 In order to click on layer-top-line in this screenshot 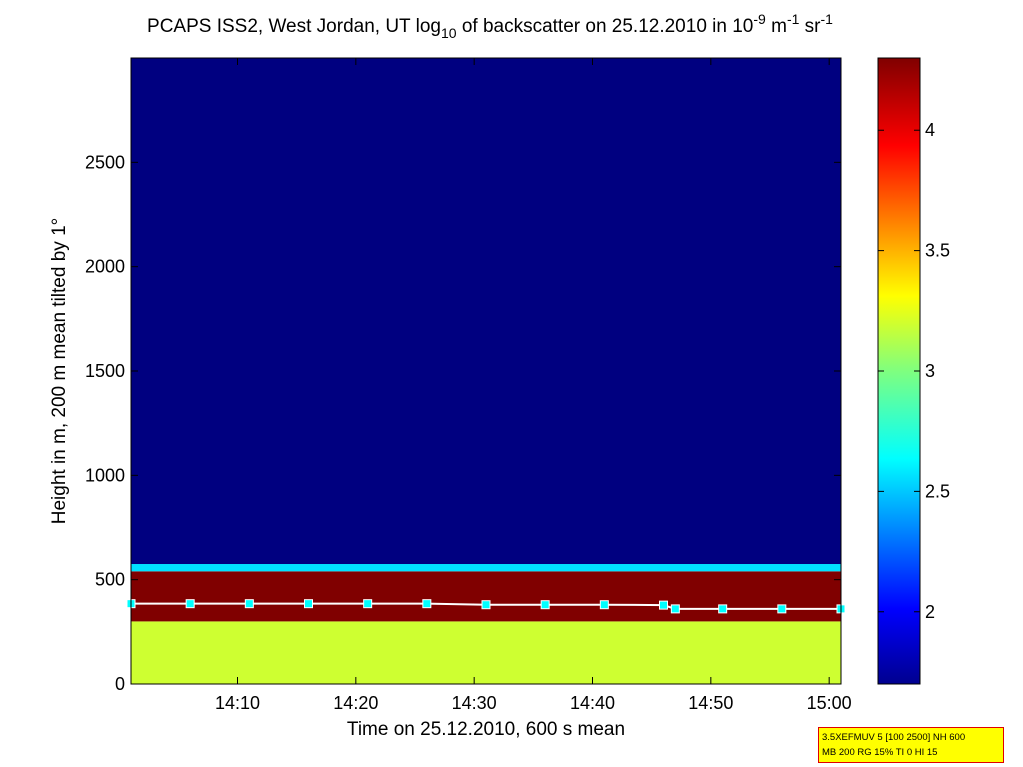, I will do `click(486, 606)`.